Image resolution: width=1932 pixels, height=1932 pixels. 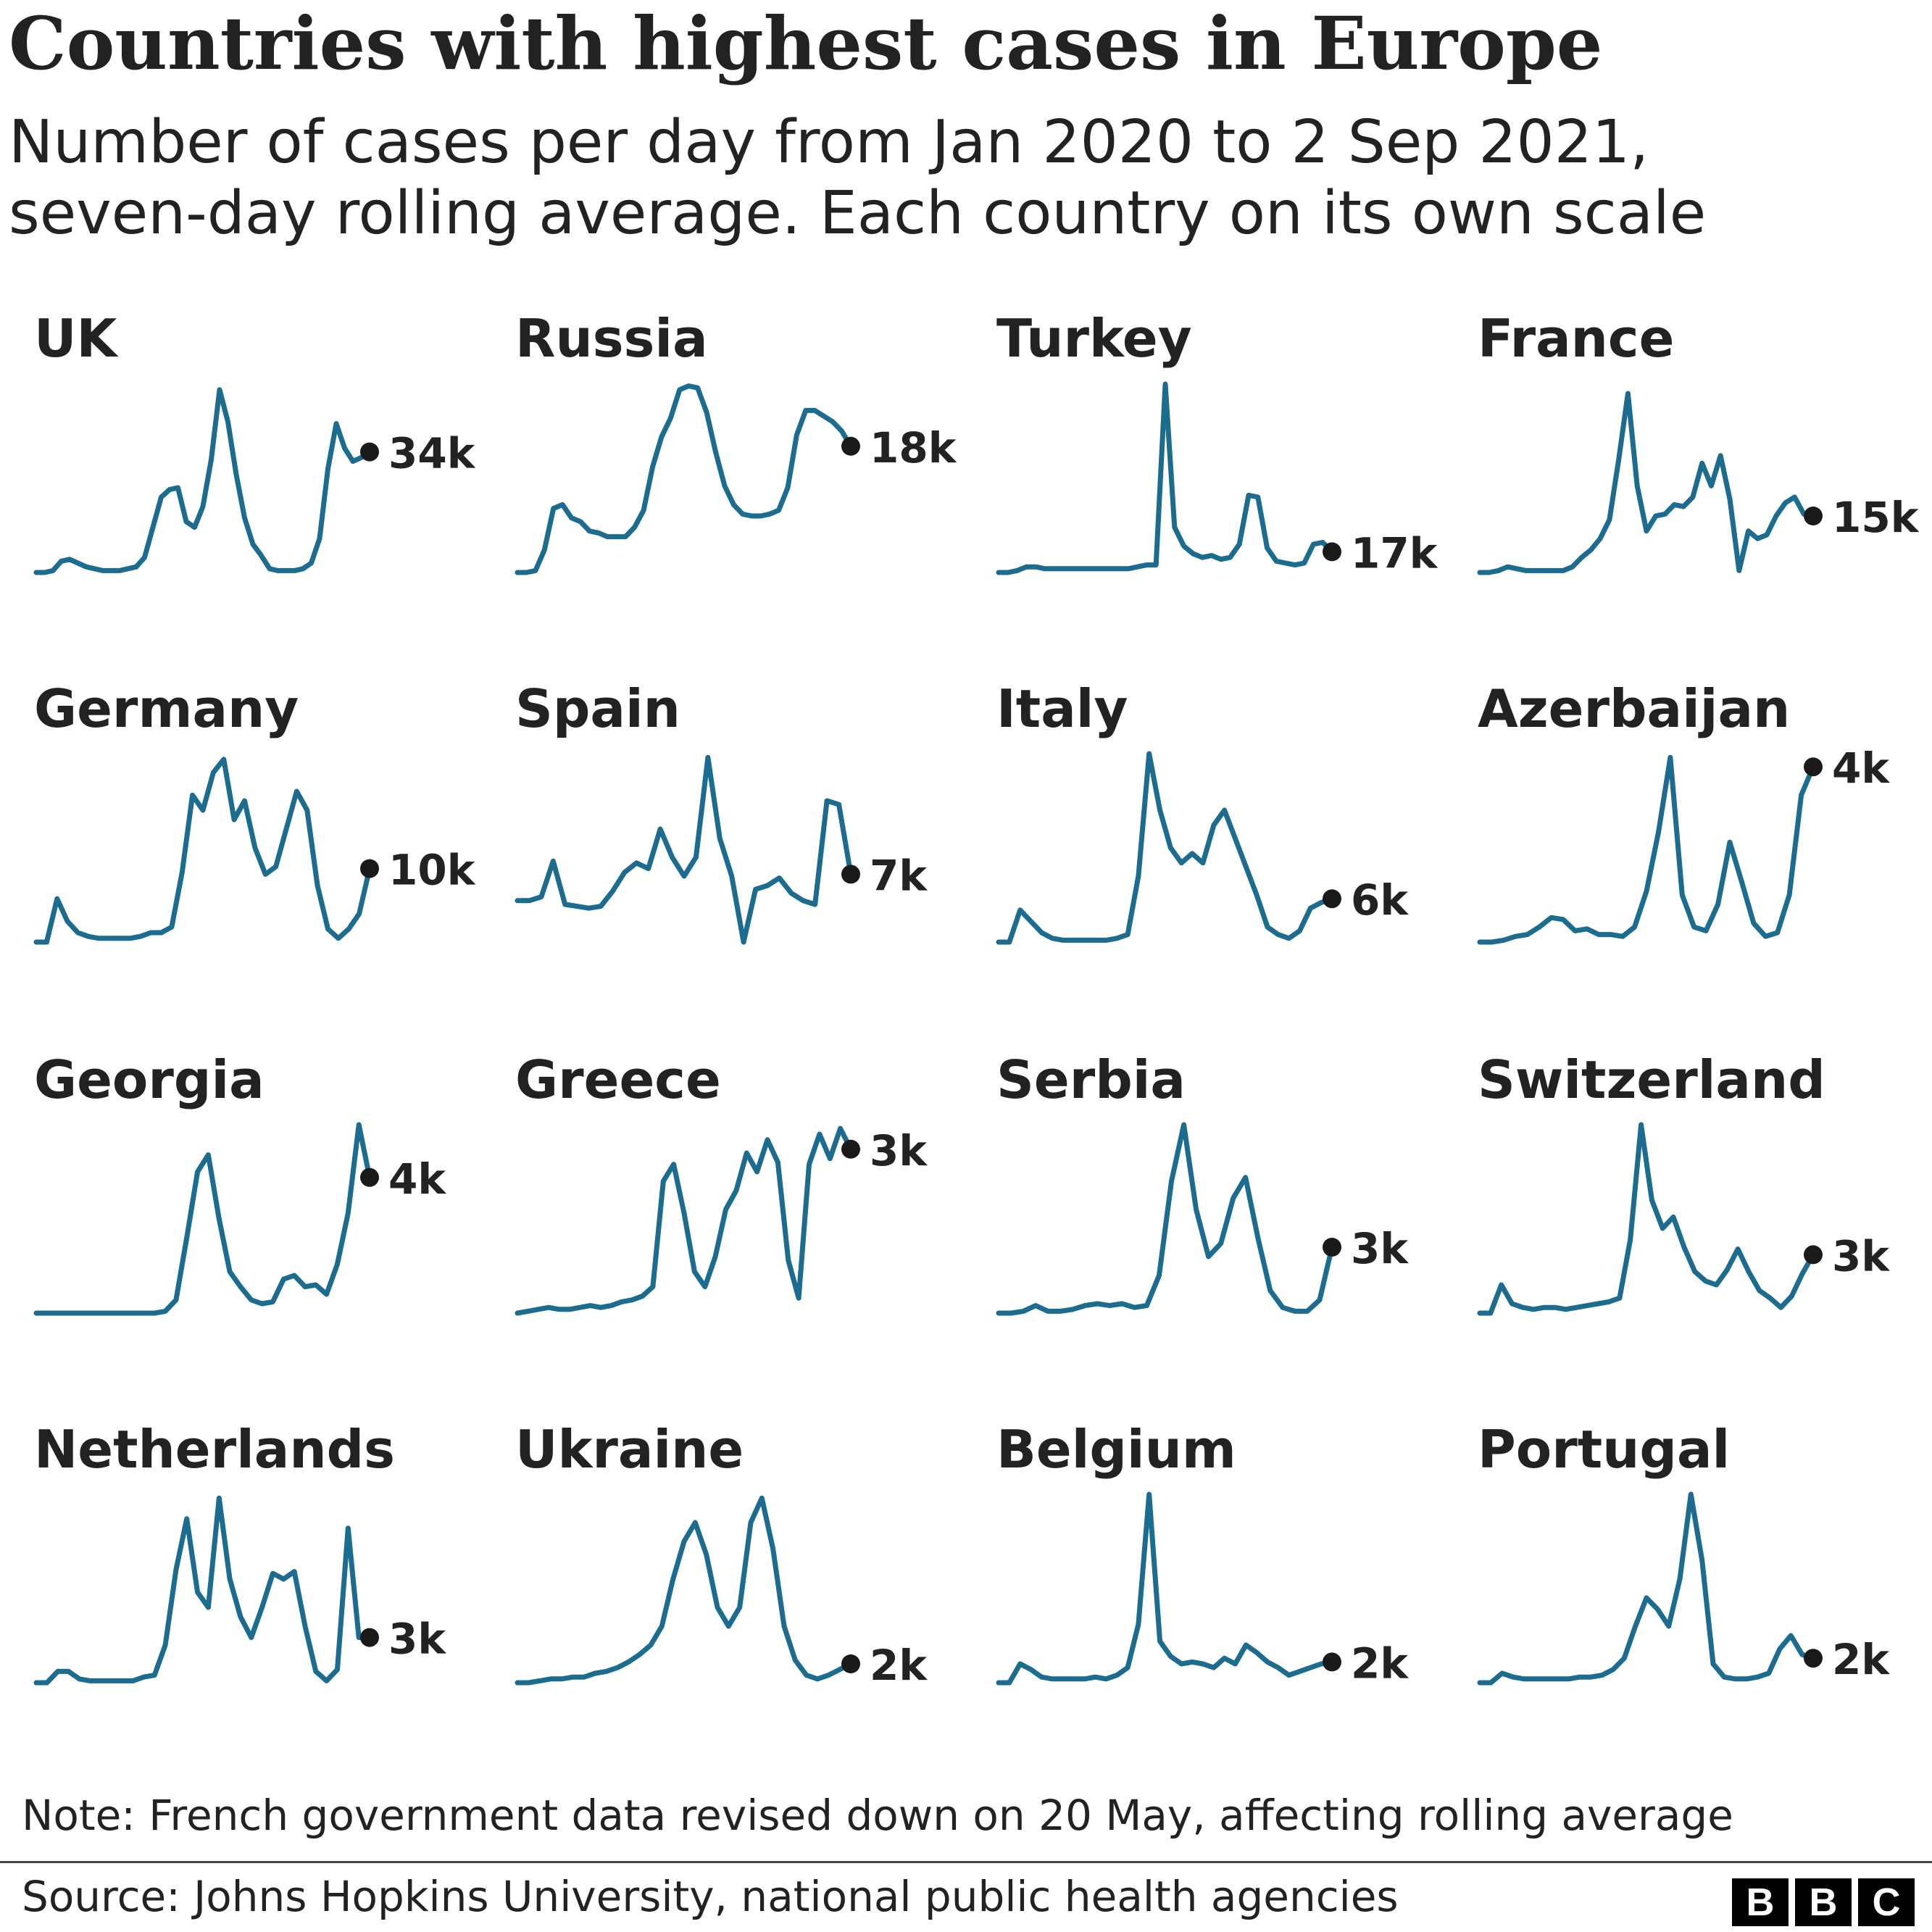 What do you see at coordinates (370, 1638) in the screenshot?
I see `latest-point-netherlands` at bounding box center [370, 1638].